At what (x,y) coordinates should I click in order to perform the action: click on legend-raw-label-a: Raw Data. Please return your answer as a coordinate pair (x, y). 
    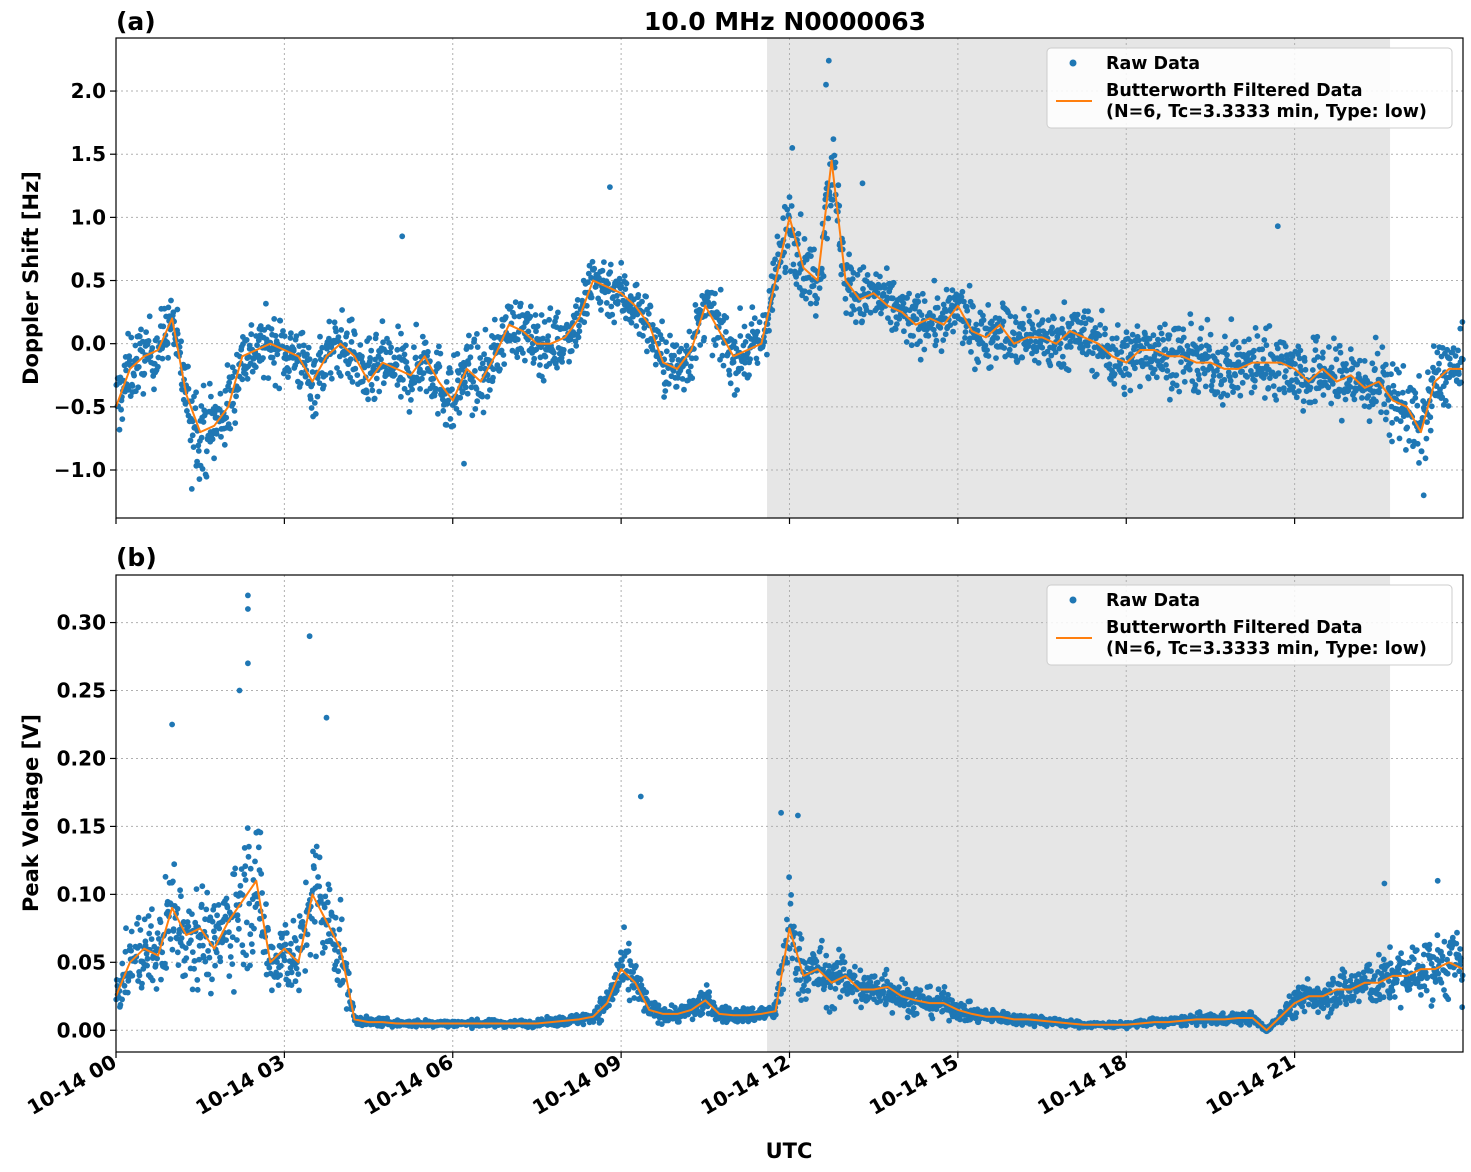
    Looking at the image, I should click on (1153, 64).